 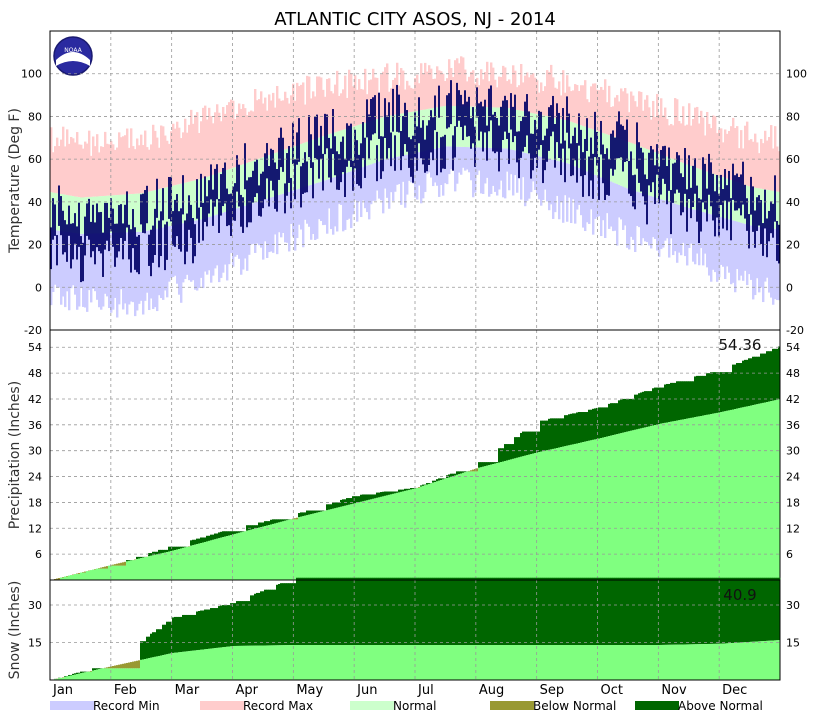 I want to click on noaa-logo-text: NOAA, so click(x=73, y=50).